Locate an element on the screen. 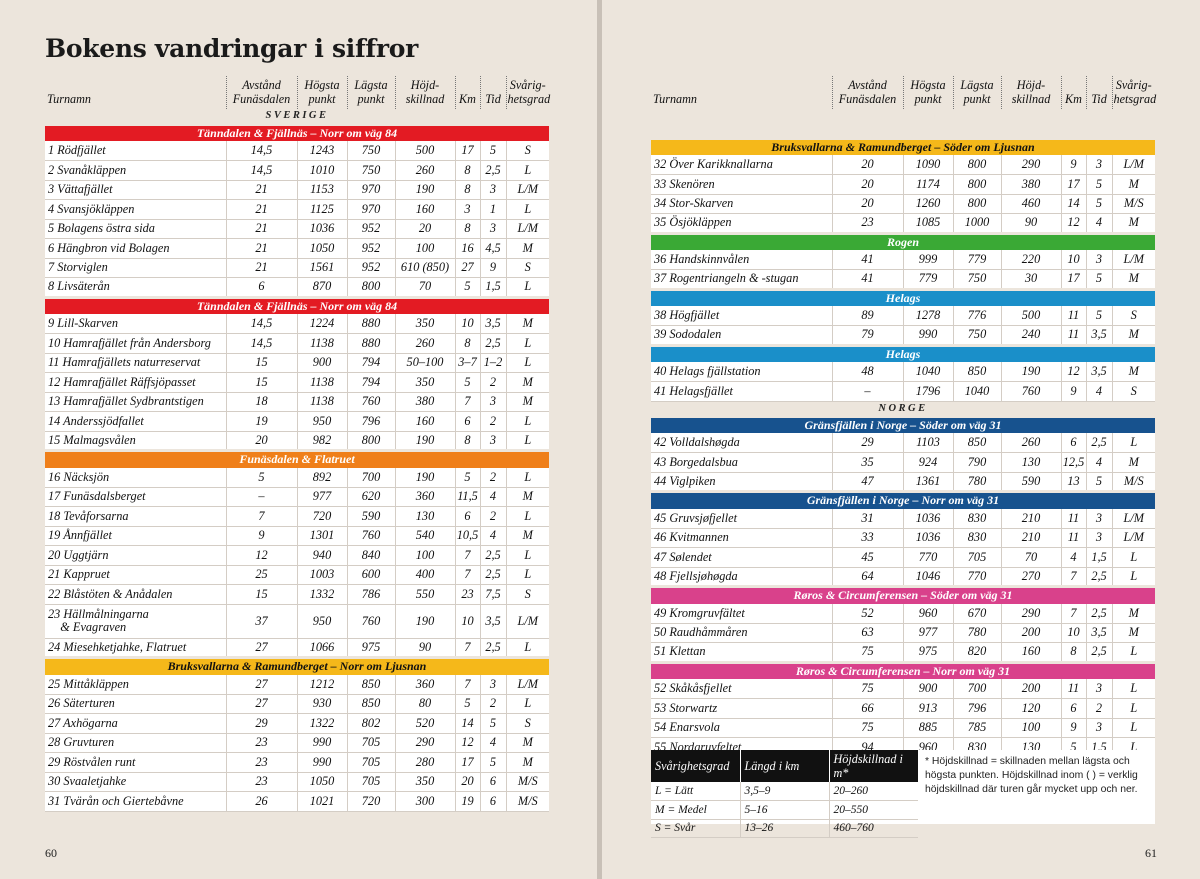  hike-cell-grade: S is located at coordinates (527, 594).